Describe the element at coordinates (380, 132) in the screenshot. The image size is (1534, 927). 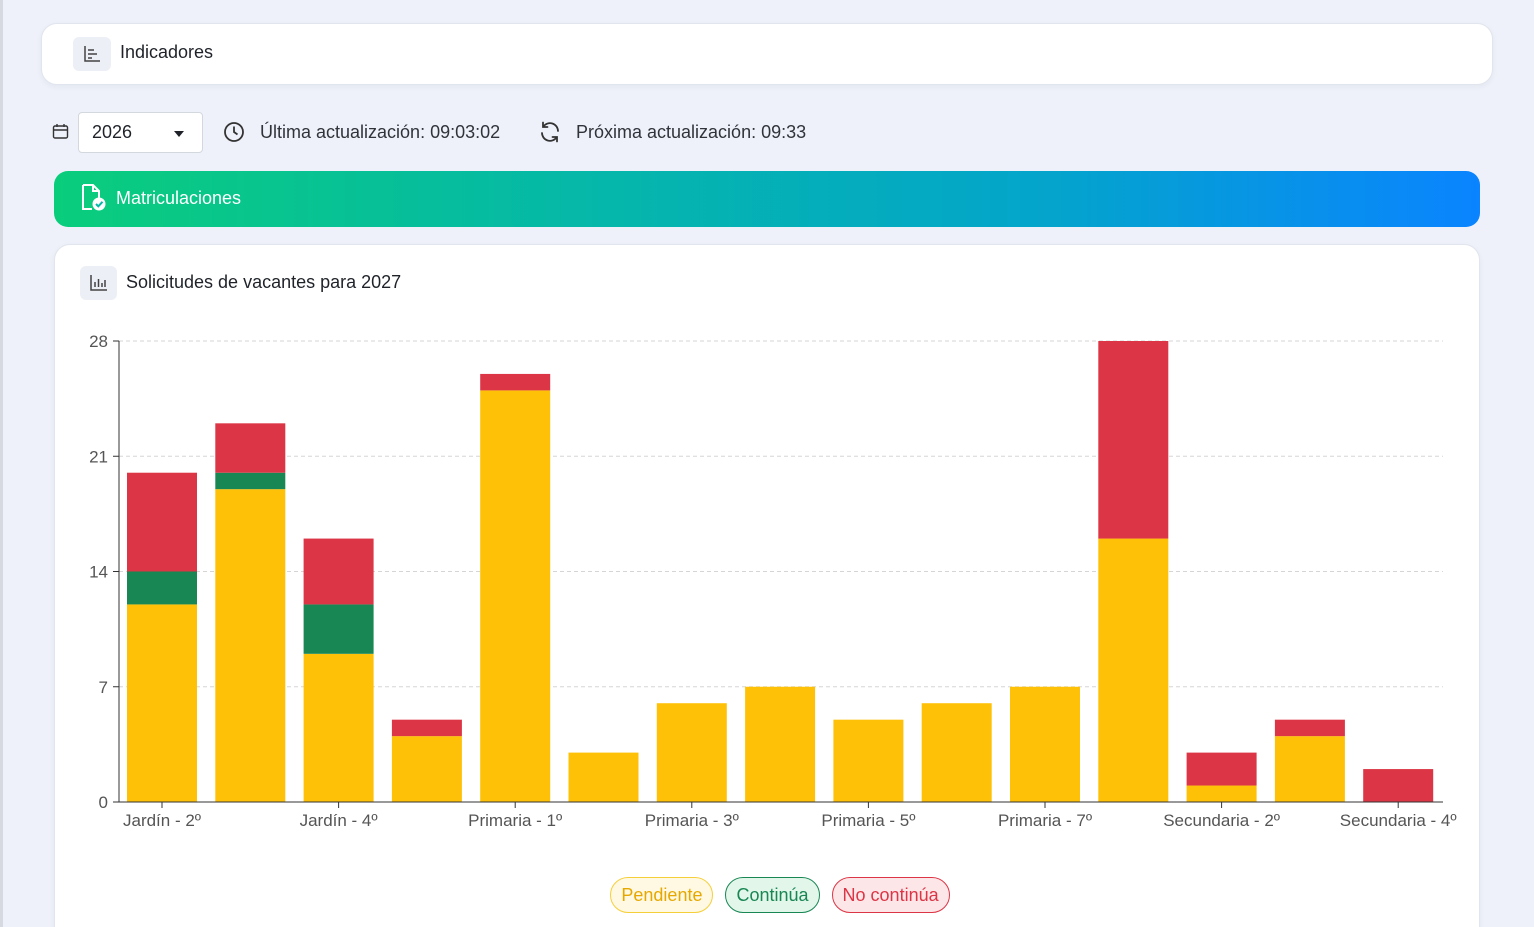
I see `last-update-text: Última actualización: 09:03:02` at that location.